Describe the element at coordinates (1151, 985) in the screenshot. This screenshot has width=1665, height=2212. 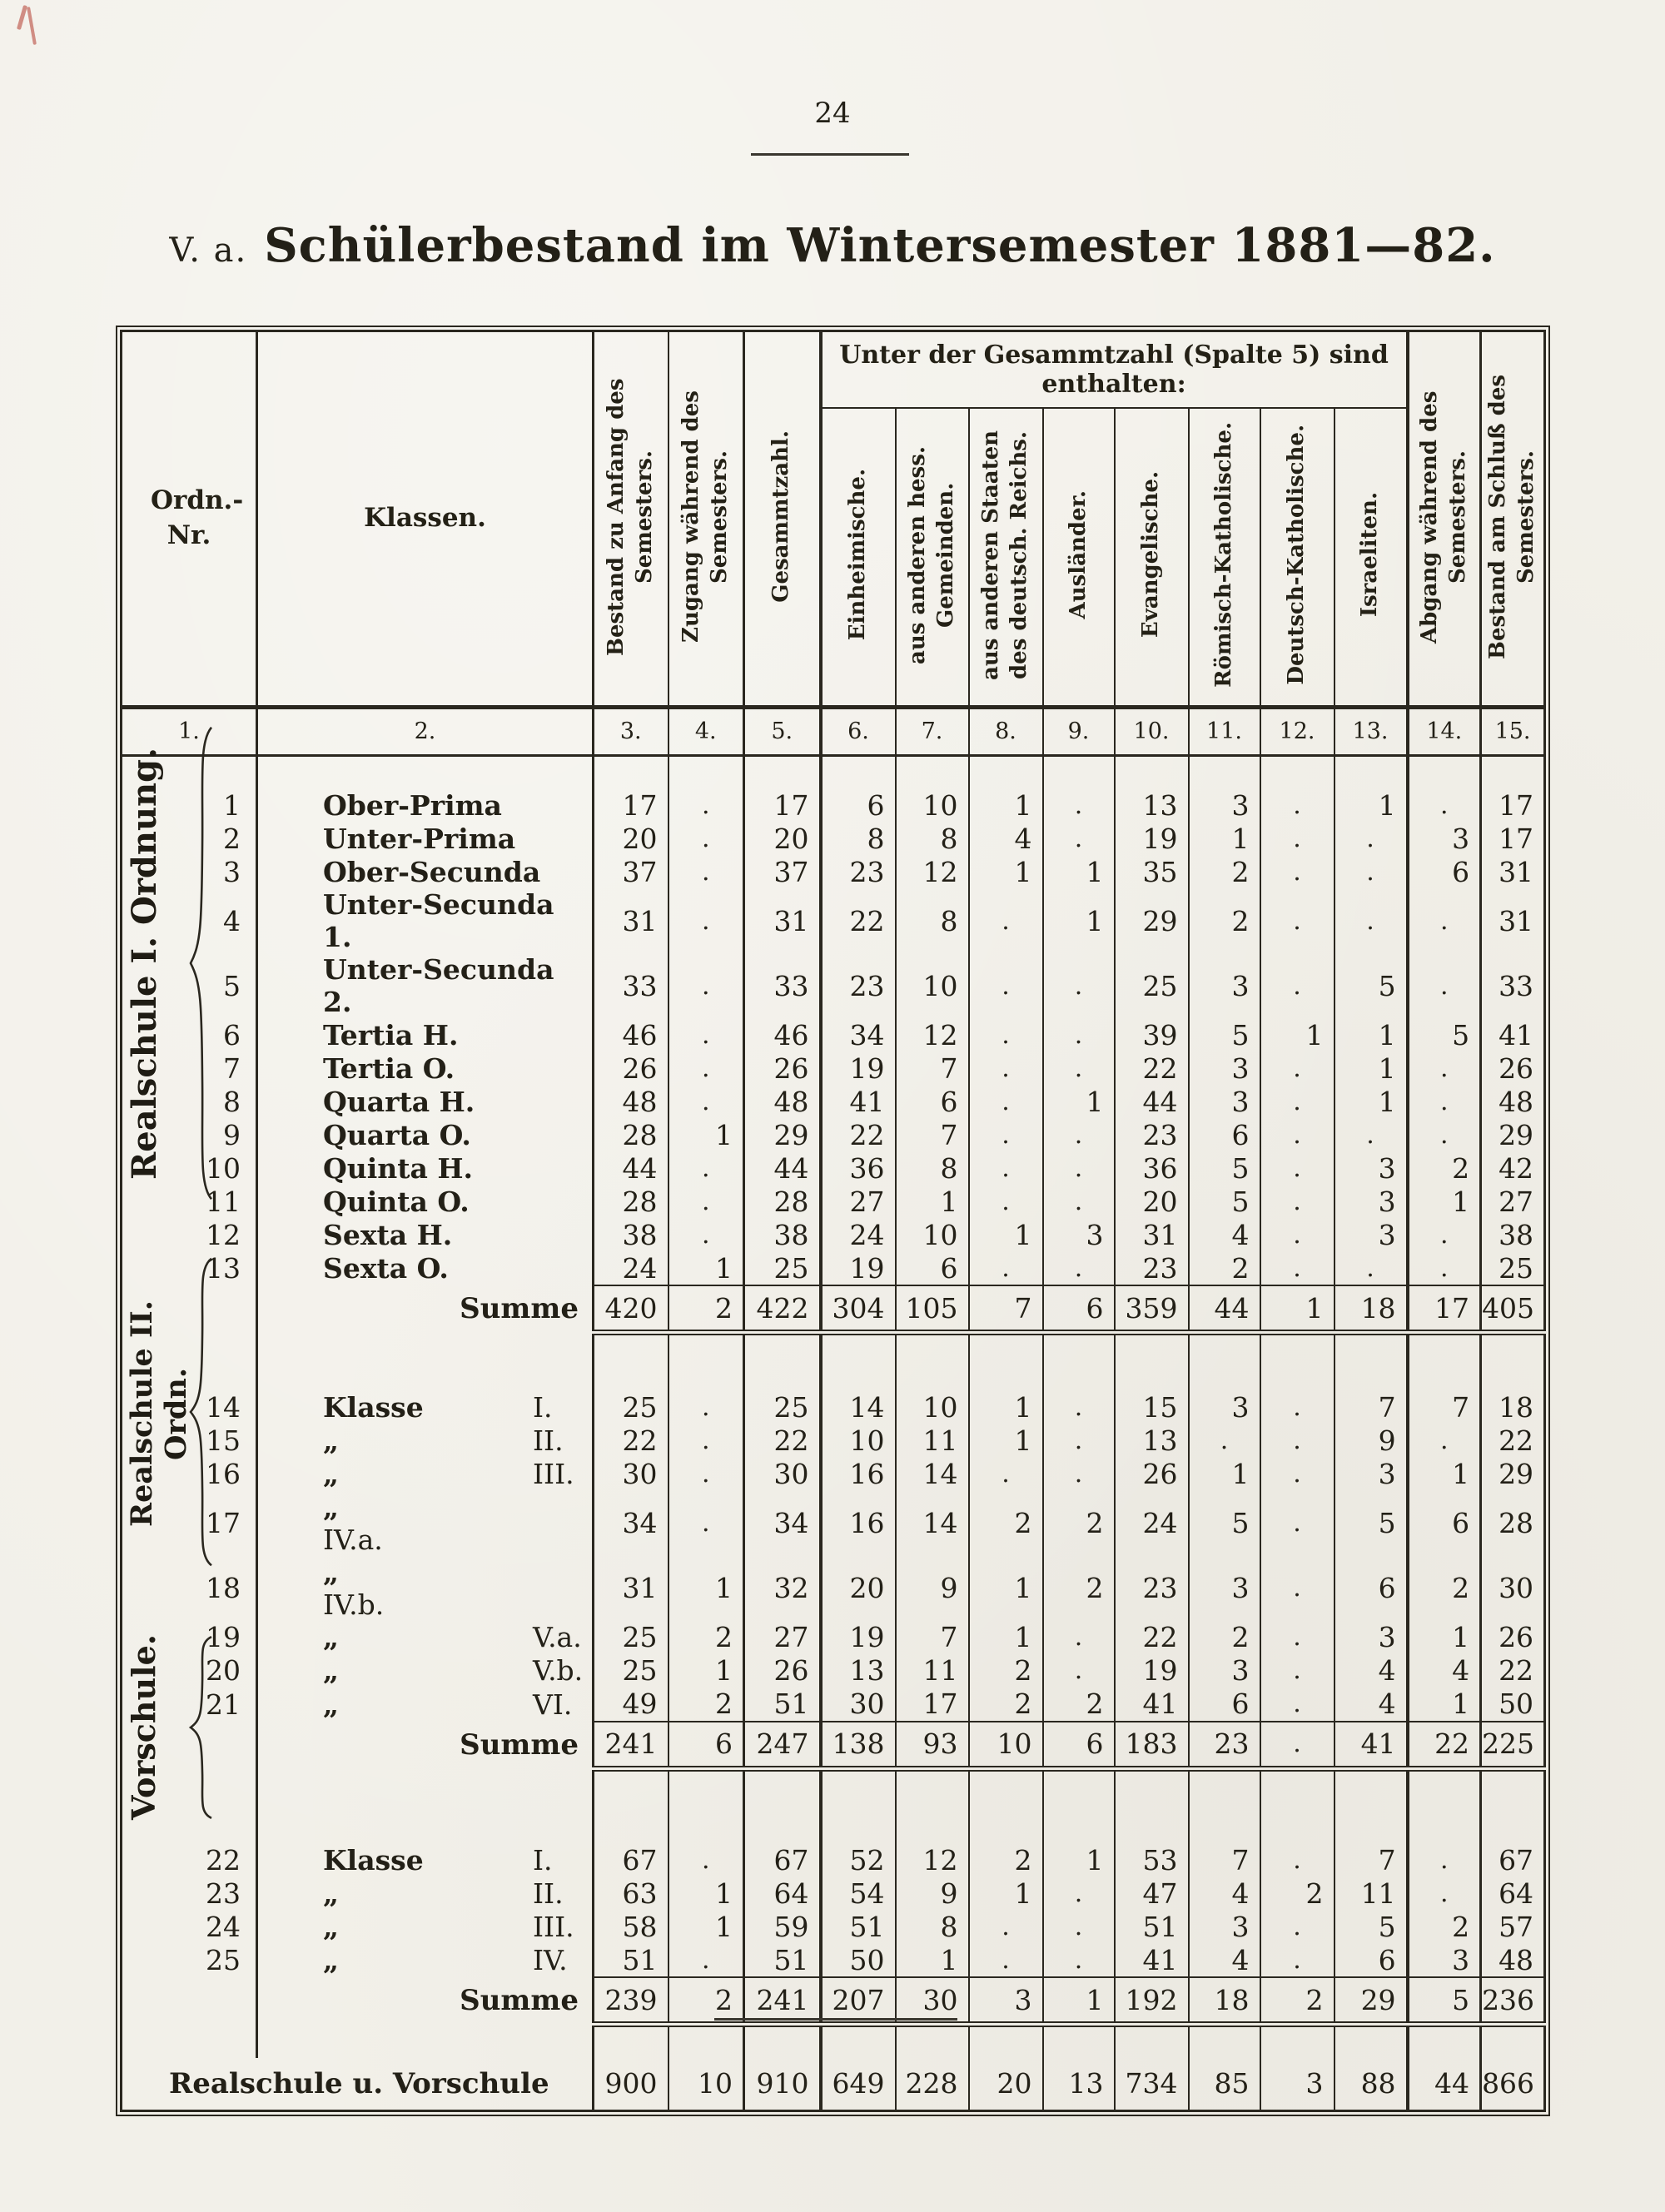
I see `value-cell: 25` at that location.